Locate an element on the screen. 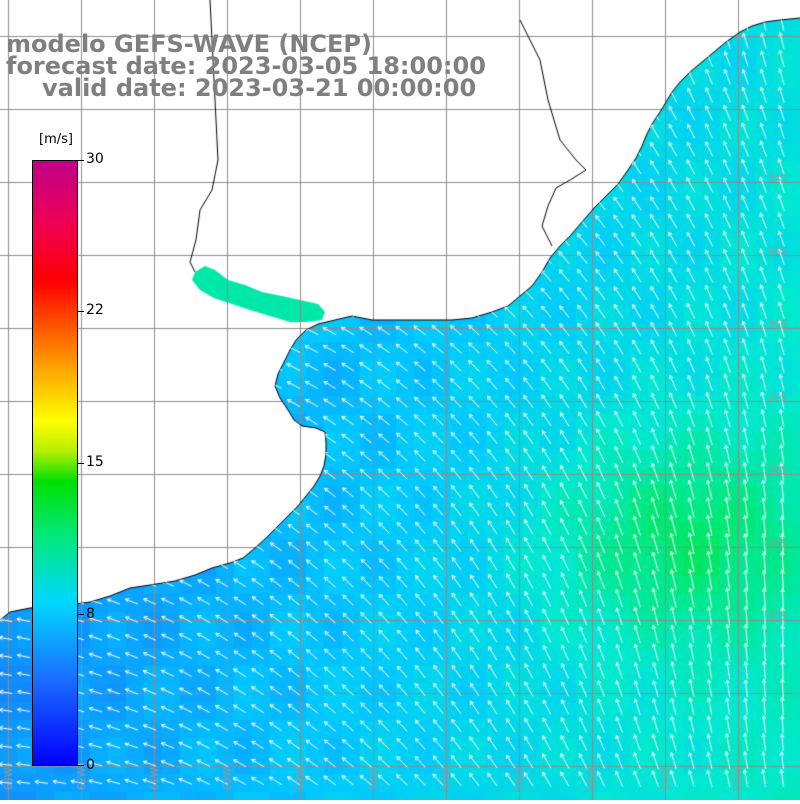 The image size is (800, 804). colorbar-tick-label: 15 is located at coordinates (95, 462).